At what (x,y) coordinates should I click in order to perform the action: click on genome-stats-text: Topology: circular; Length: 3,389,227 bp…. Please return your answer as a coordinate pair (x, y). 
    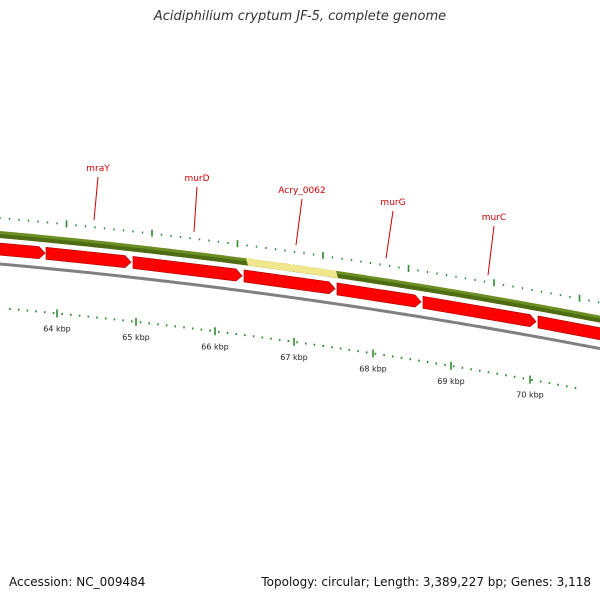
    Looking at the image, I should click on (426, 582).